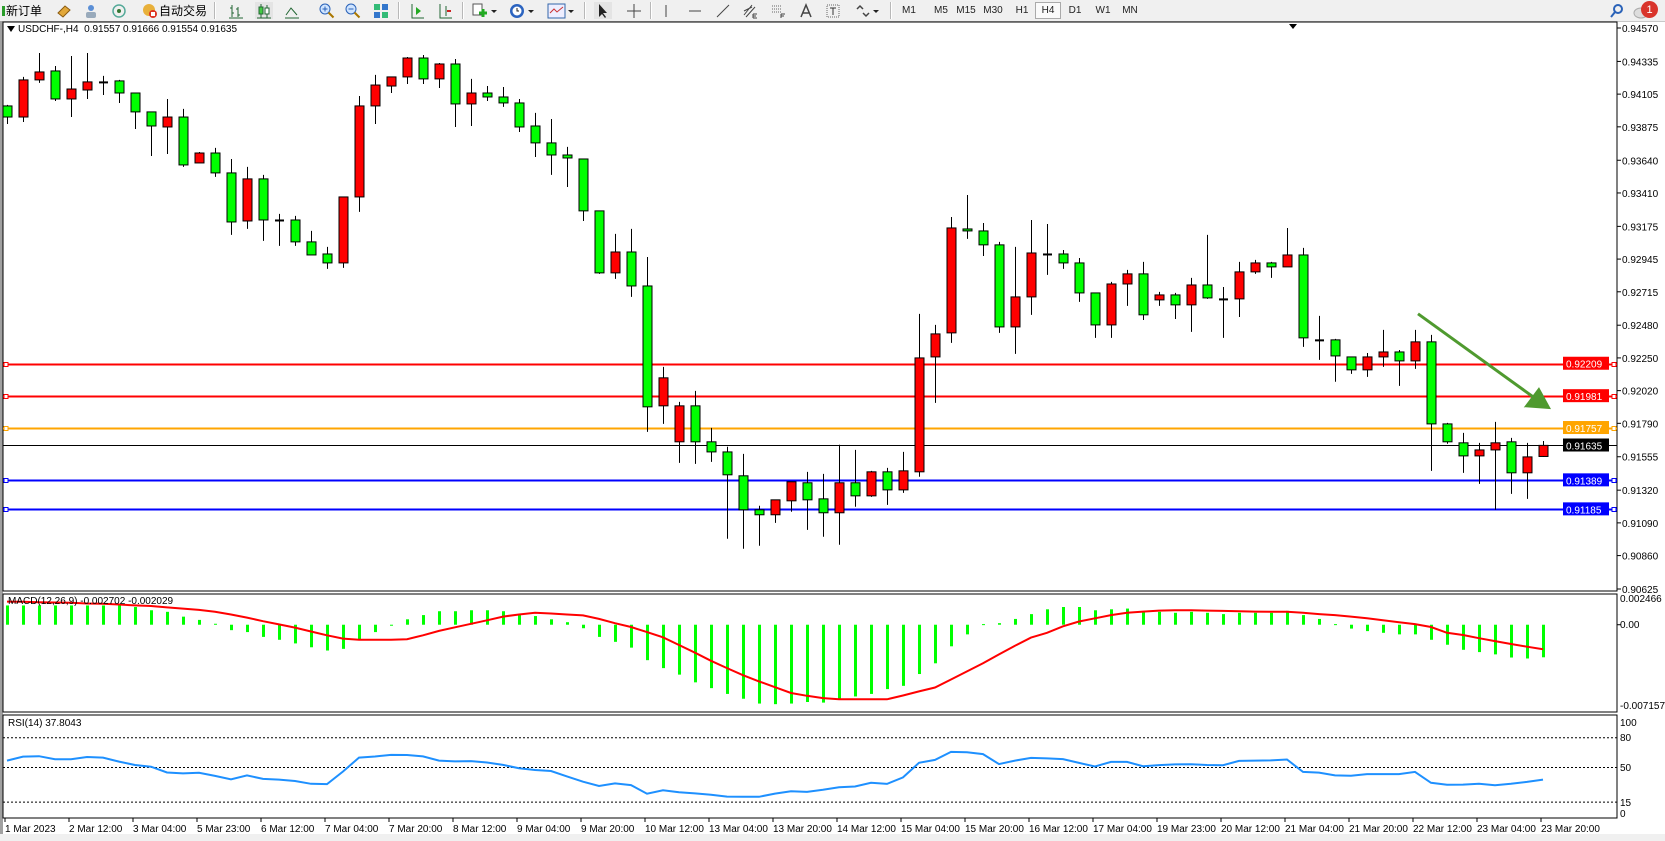 The image size is (1665, 841). What do you see at coordinates (91, 10) in the screenshot?
I see `navigator-button` at bounding box center [91, 10].